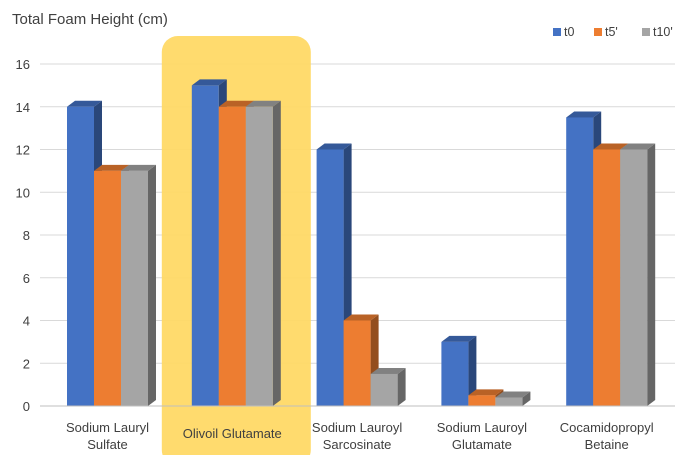 This screenshot has height=455, width=697. Describe the element at coordinates (646, 32) in the screenshot. I see `legend-swatch-t10'` at that location.